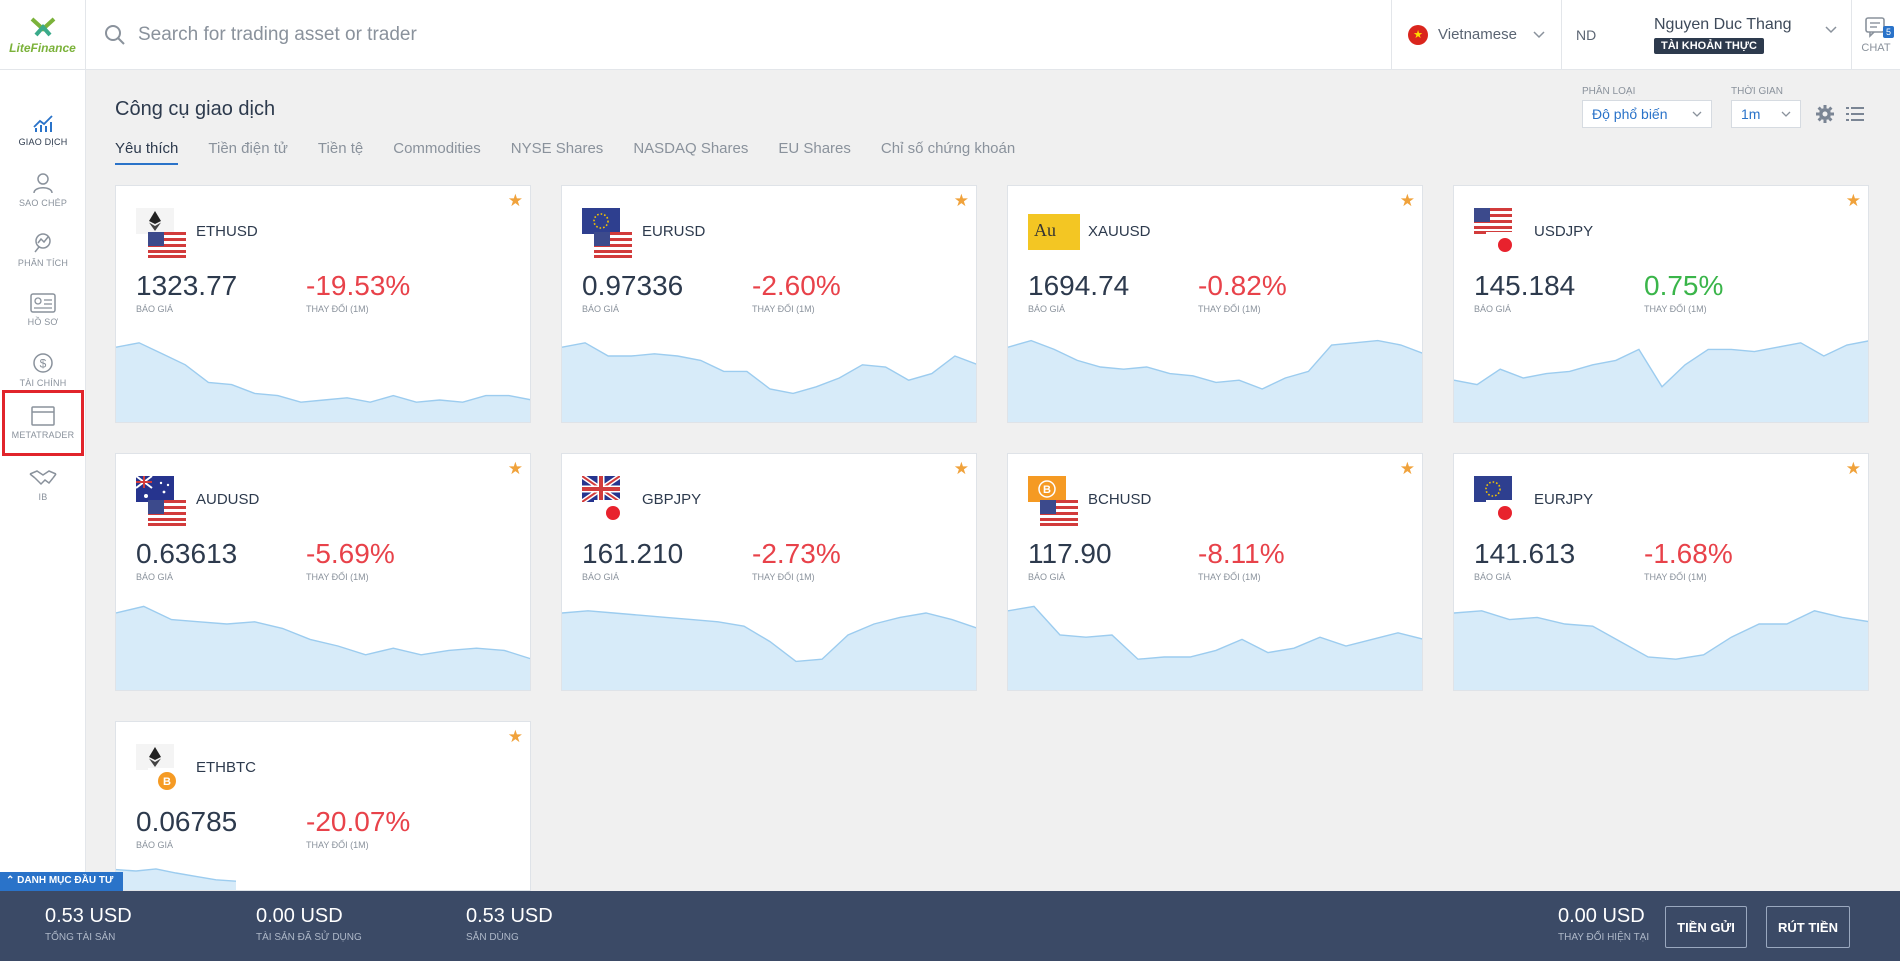  Describe the element at coordinates (1242, 285) in the screenshot. I see `asset-change: -0.82%` at that location.